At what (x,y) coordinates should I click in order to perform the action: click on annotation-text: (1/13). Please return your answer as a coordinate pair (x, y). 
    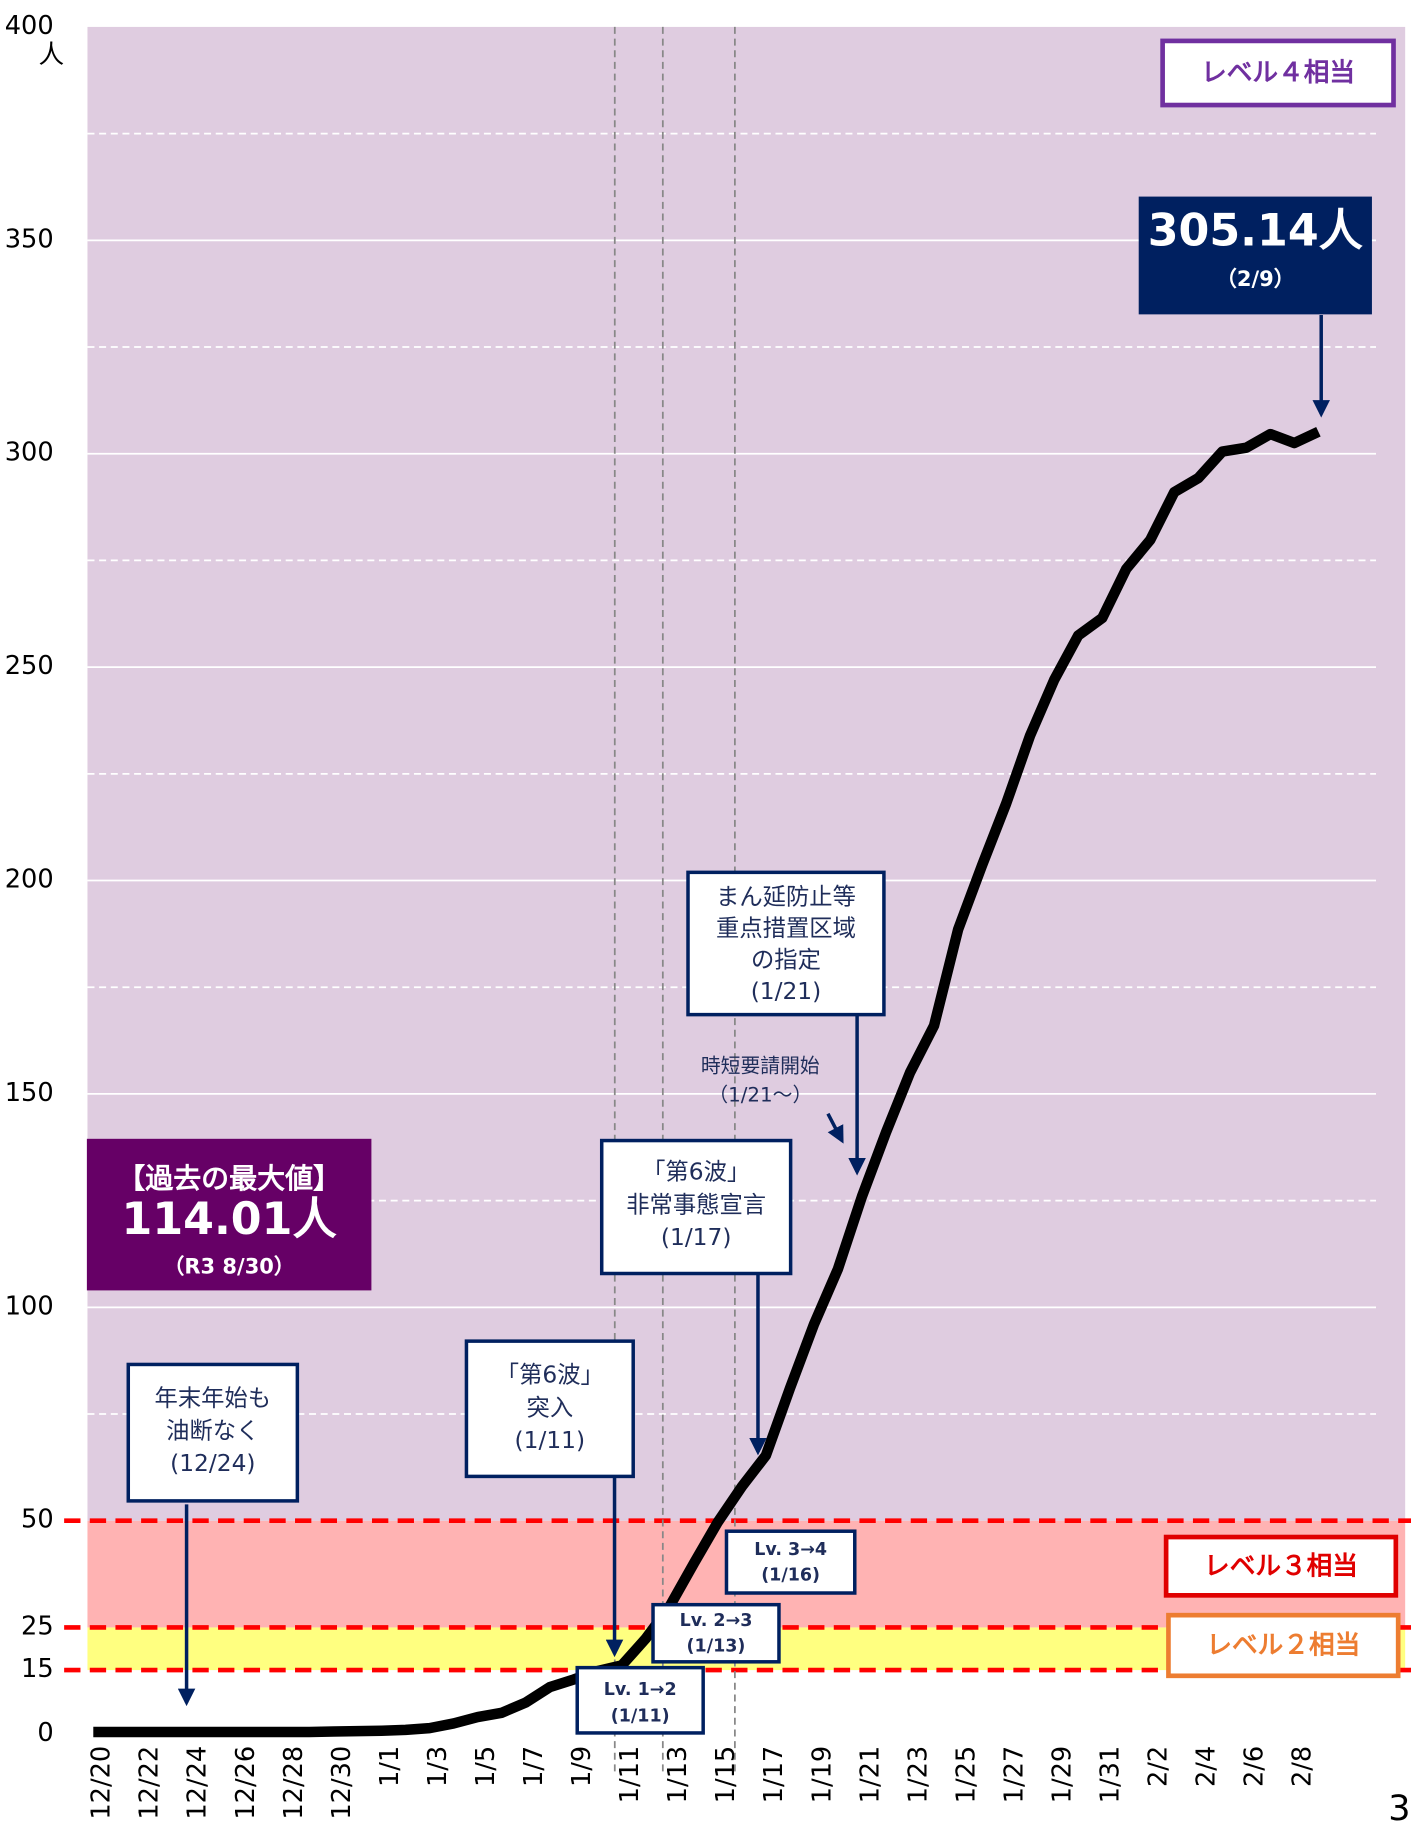
    Looking at the image, I should click on (716, 1647).